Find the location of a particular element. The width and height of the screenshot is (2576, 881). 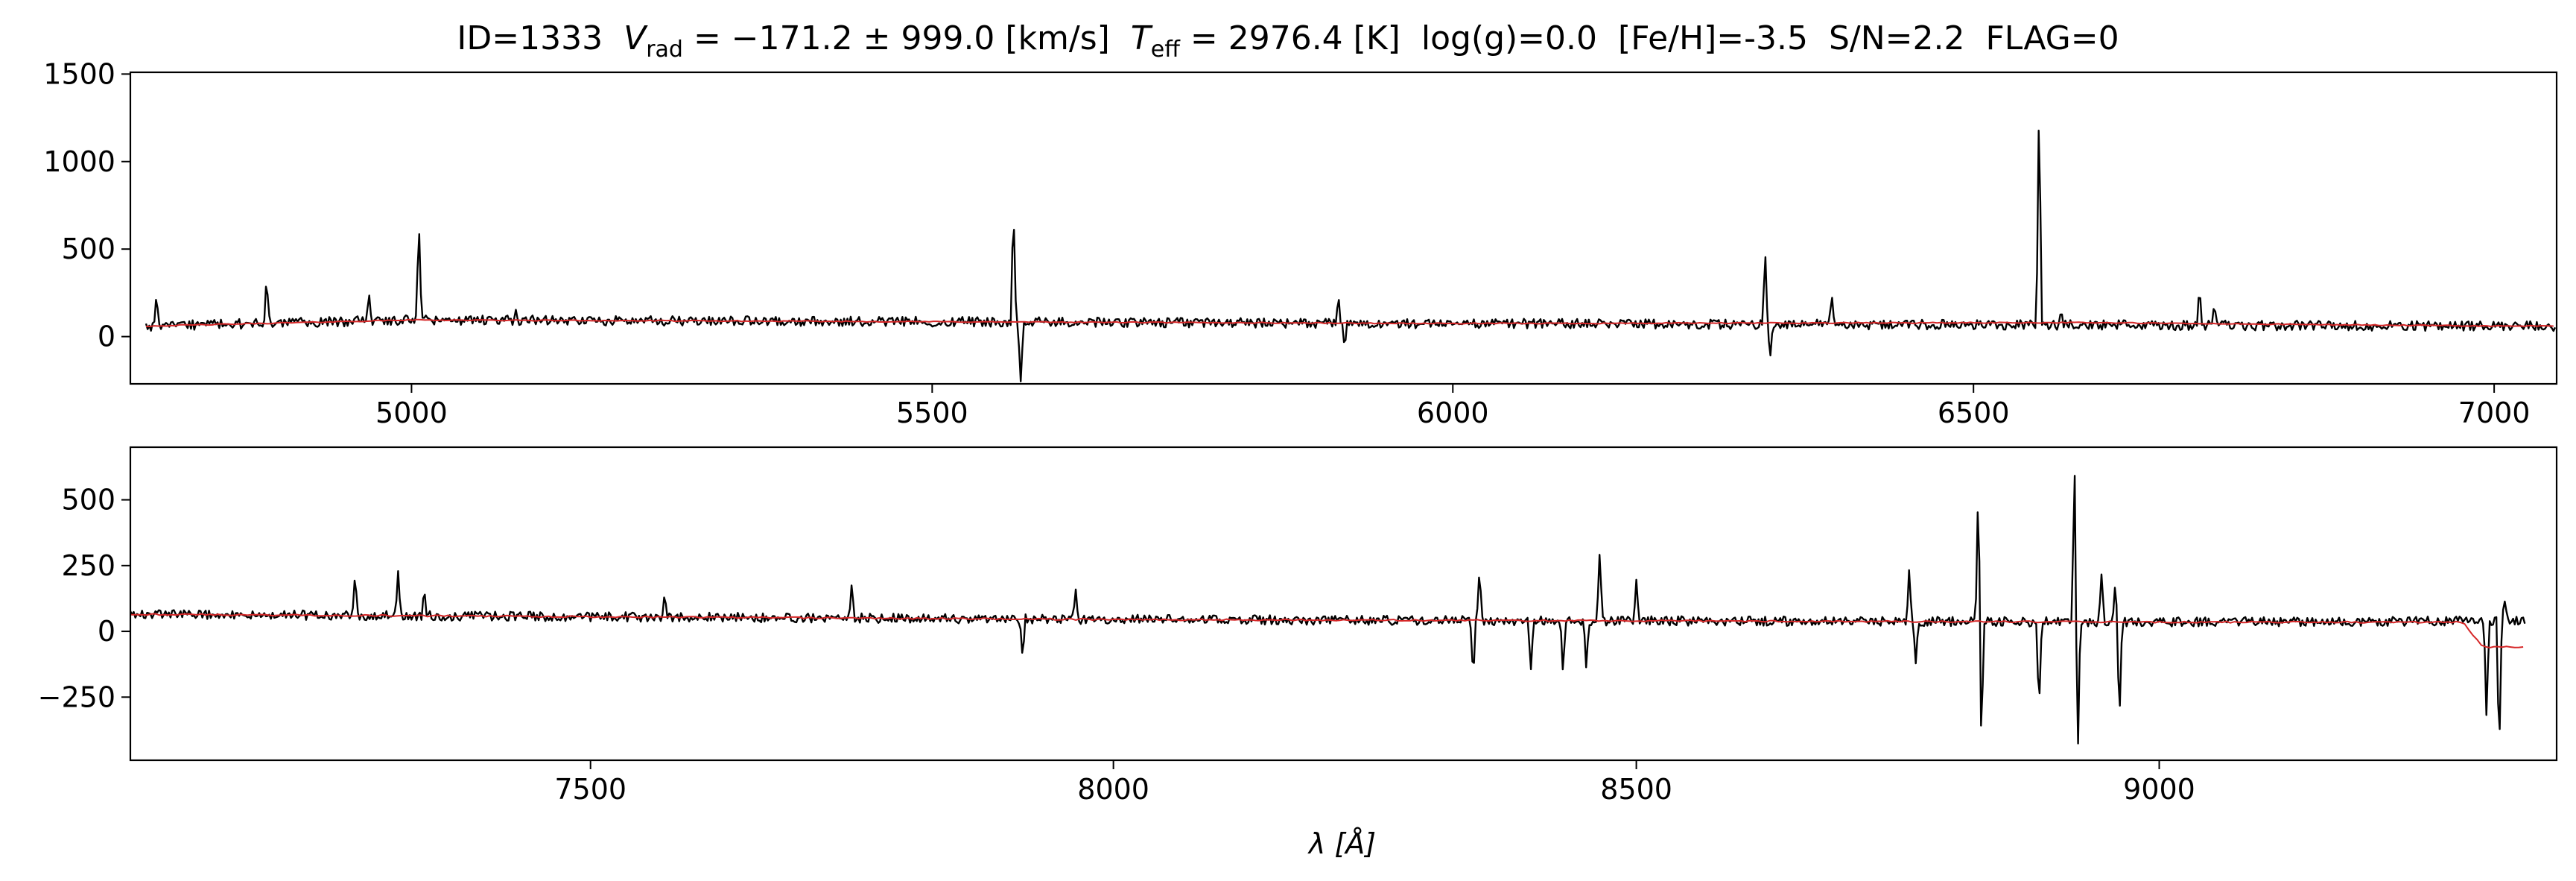

title-teff-sub: eff is located at coordinates (1166, 50).